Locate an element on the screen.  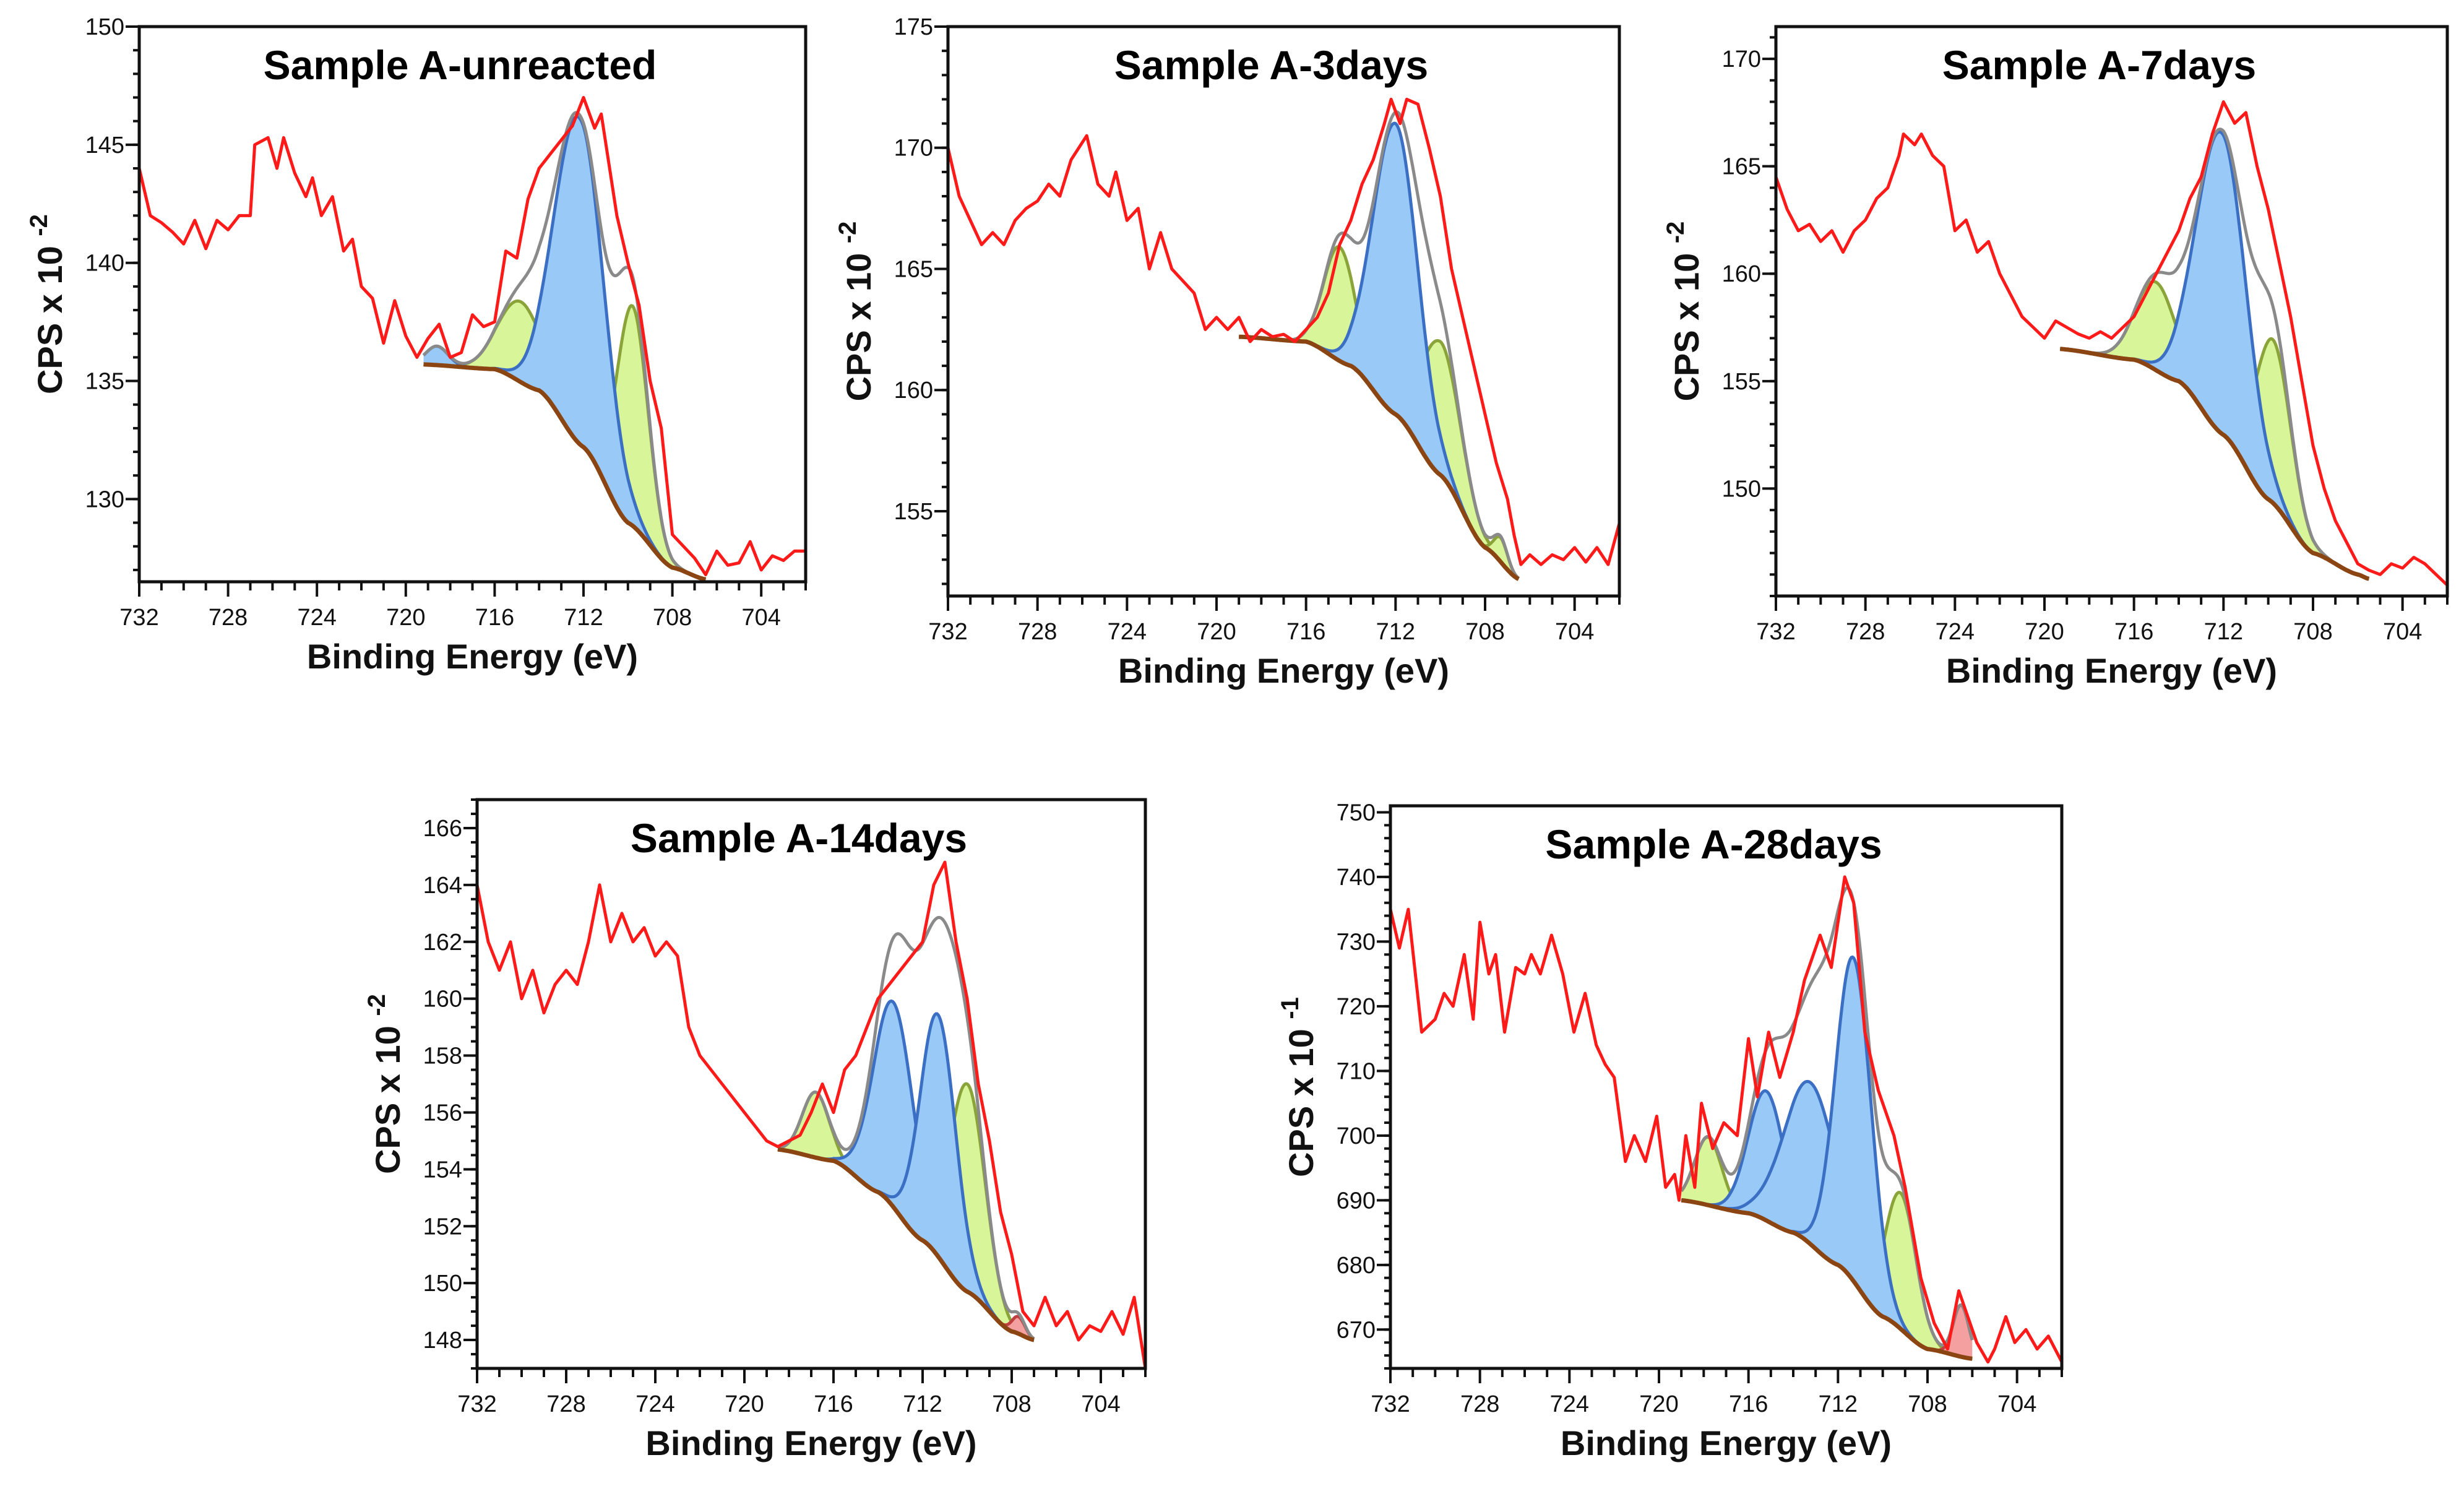
y-tick-label: 710 is located at coordinates (1356, 1071).